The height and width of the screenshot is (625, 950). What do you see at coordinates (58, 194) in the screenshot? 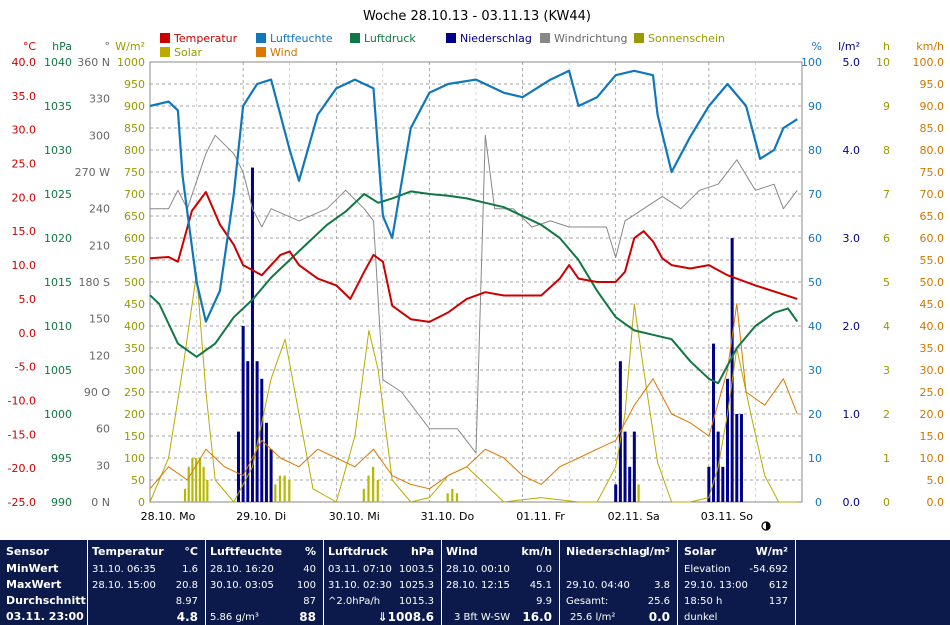
I see `axis-tick-label: 1025` at bounding box center [58, 194].